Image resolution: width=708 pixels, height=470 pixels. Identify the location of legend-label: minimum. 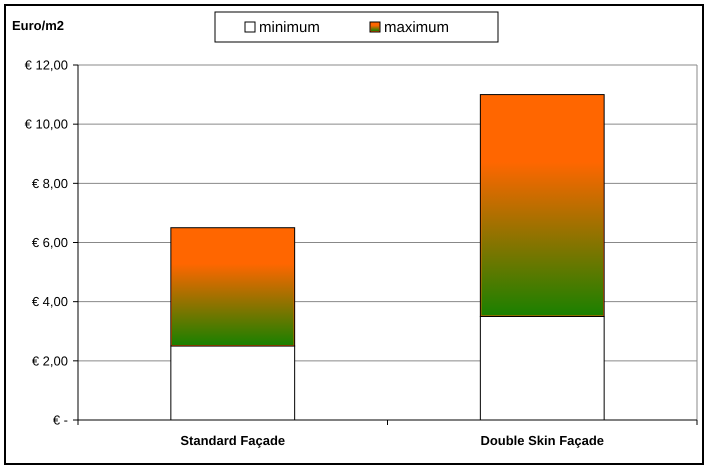
(289, 27).